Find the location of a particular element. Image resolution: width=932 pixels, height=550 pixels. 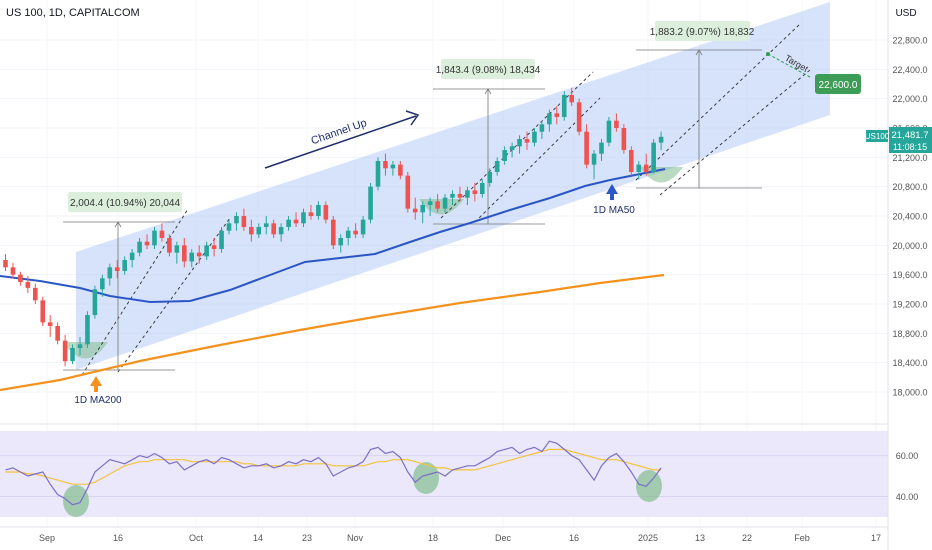

price-tick-label: 18,800.0 is located at coordinates (909, 334).